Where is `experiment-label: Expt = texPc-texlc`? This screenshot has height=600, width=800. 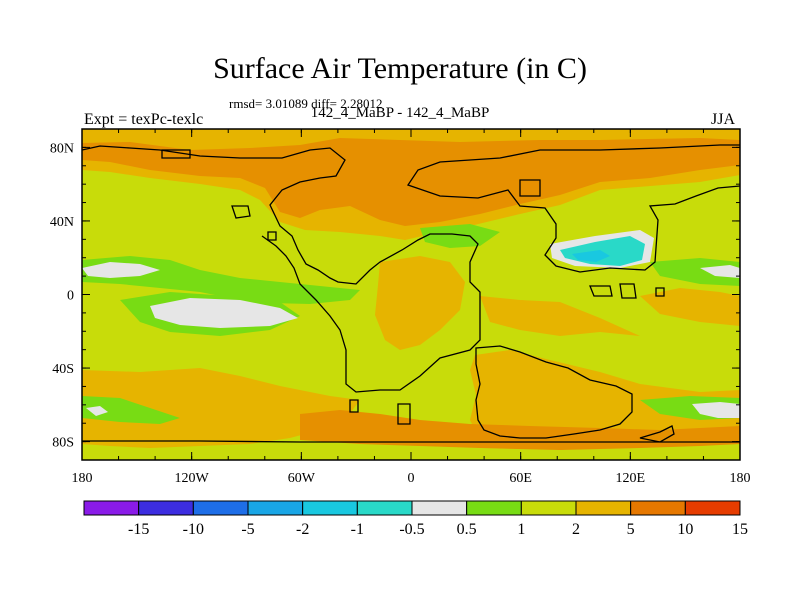
experiment-label: Expt = texPc-texlc is located at coordinates (144, 119).